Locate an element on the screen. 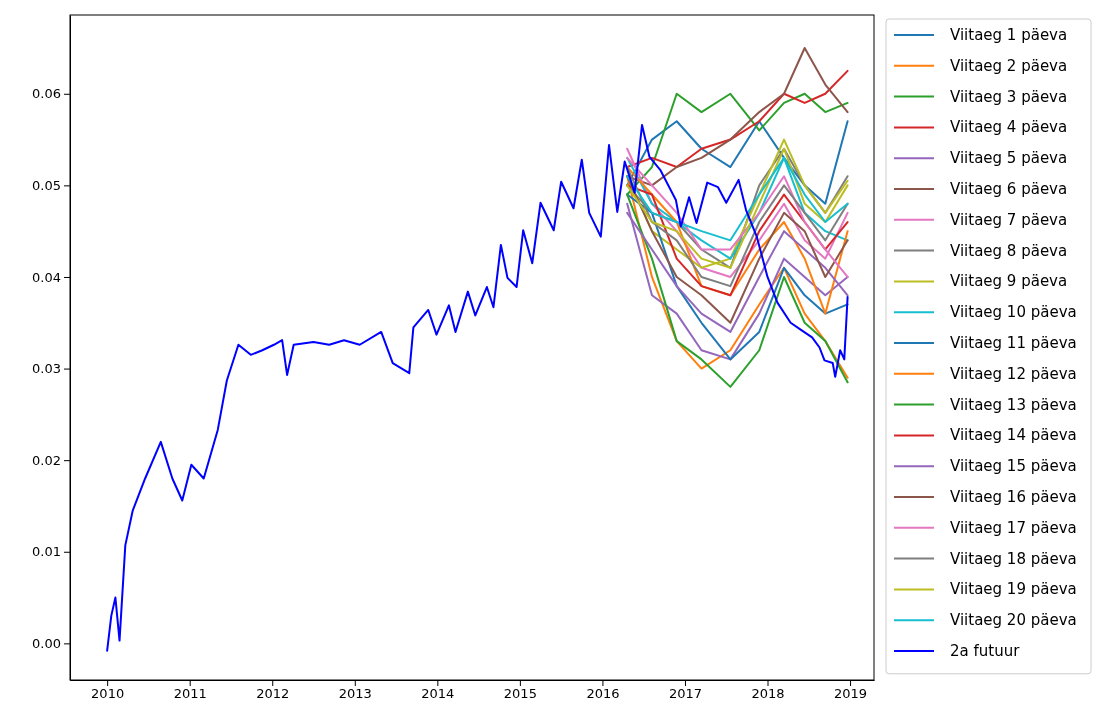 This screenshot has width=1099, height=713. legend-label: Viitaeg 4 päeva is located at coordinates (1009, 127).